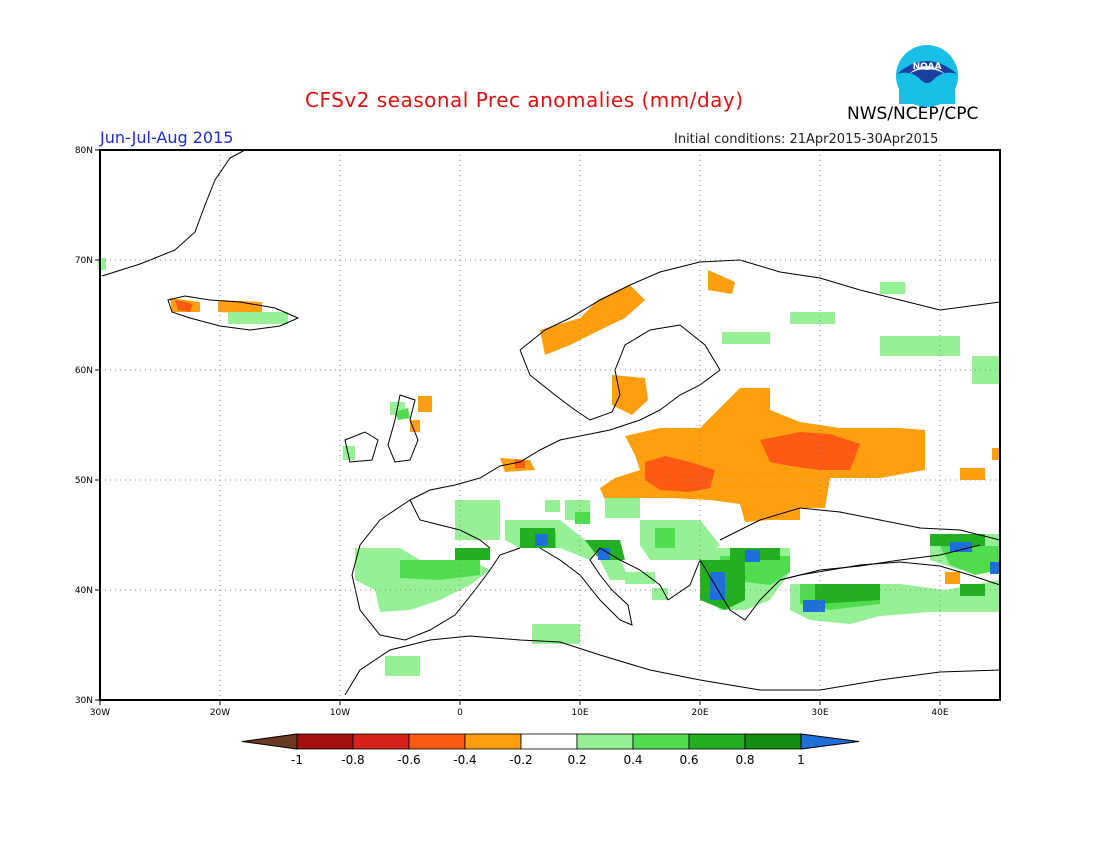  Describe the element at coordinates (220, 713) in the screenshot. I see `lon-tick-label: 20W` at that location.